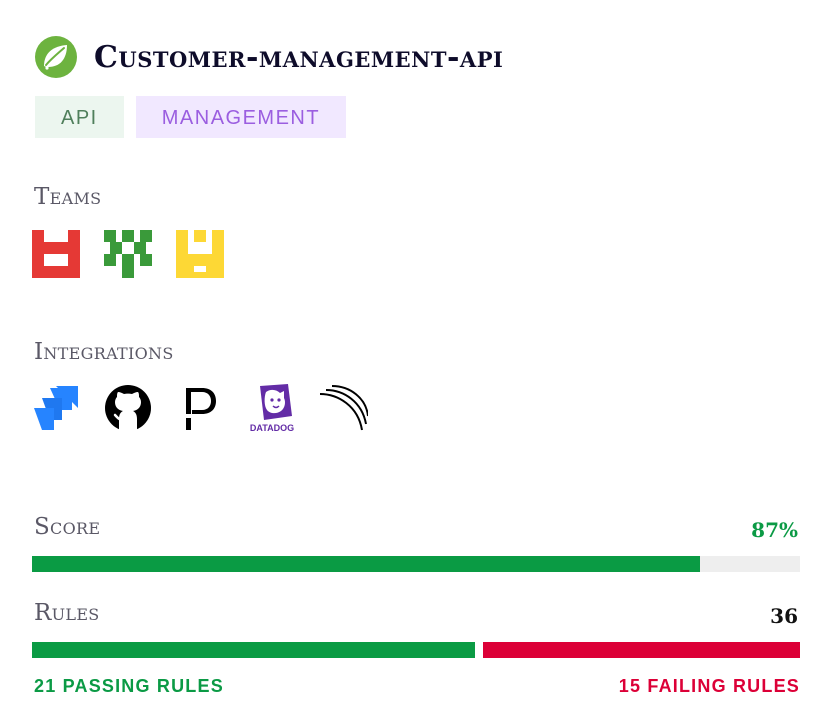 This screenshot has height=726, width=832. Describe the element at coordinates (709, 686) in the screenshot. I see `failing-rules-link: 15 FAILING RULES` at that location.